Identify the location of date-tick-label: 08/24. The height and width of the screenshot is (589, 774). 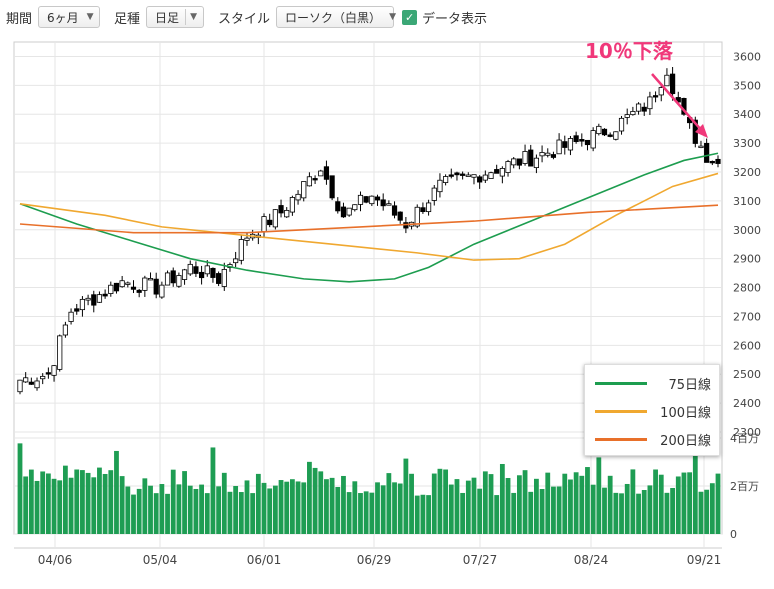
(591, 560).